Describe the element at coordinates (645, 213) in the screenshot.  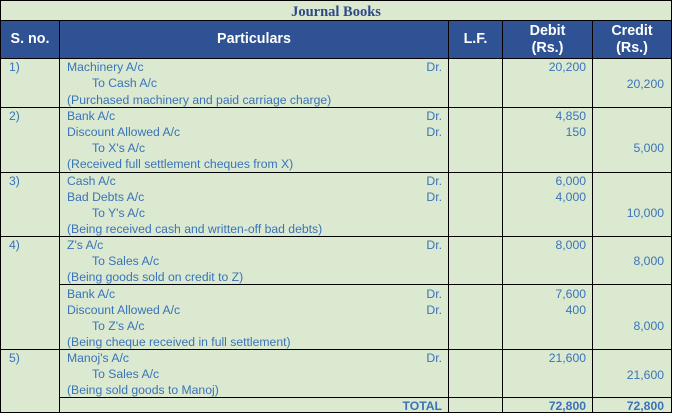
I see `credit-amount: 10,000` at that location.